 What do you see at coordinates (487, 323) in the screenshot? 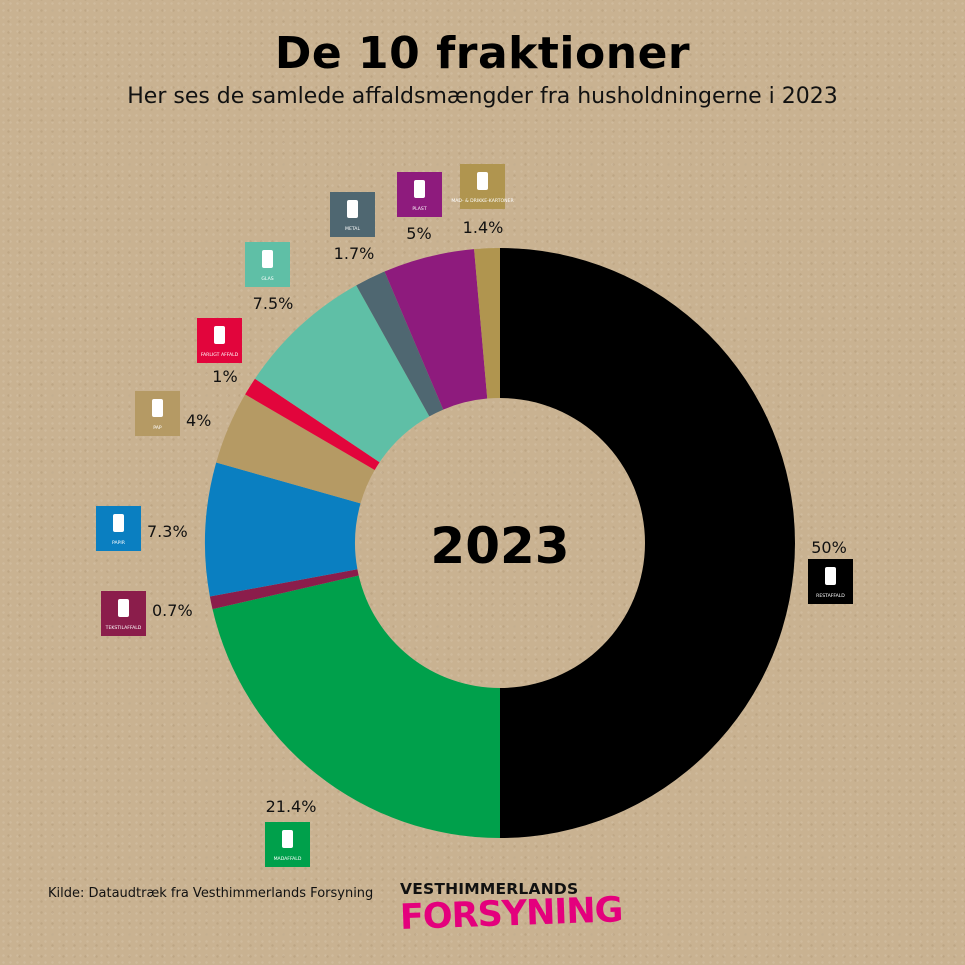
I see `slice-mad-drikke-kartoner` at bounding box center [487, 323].